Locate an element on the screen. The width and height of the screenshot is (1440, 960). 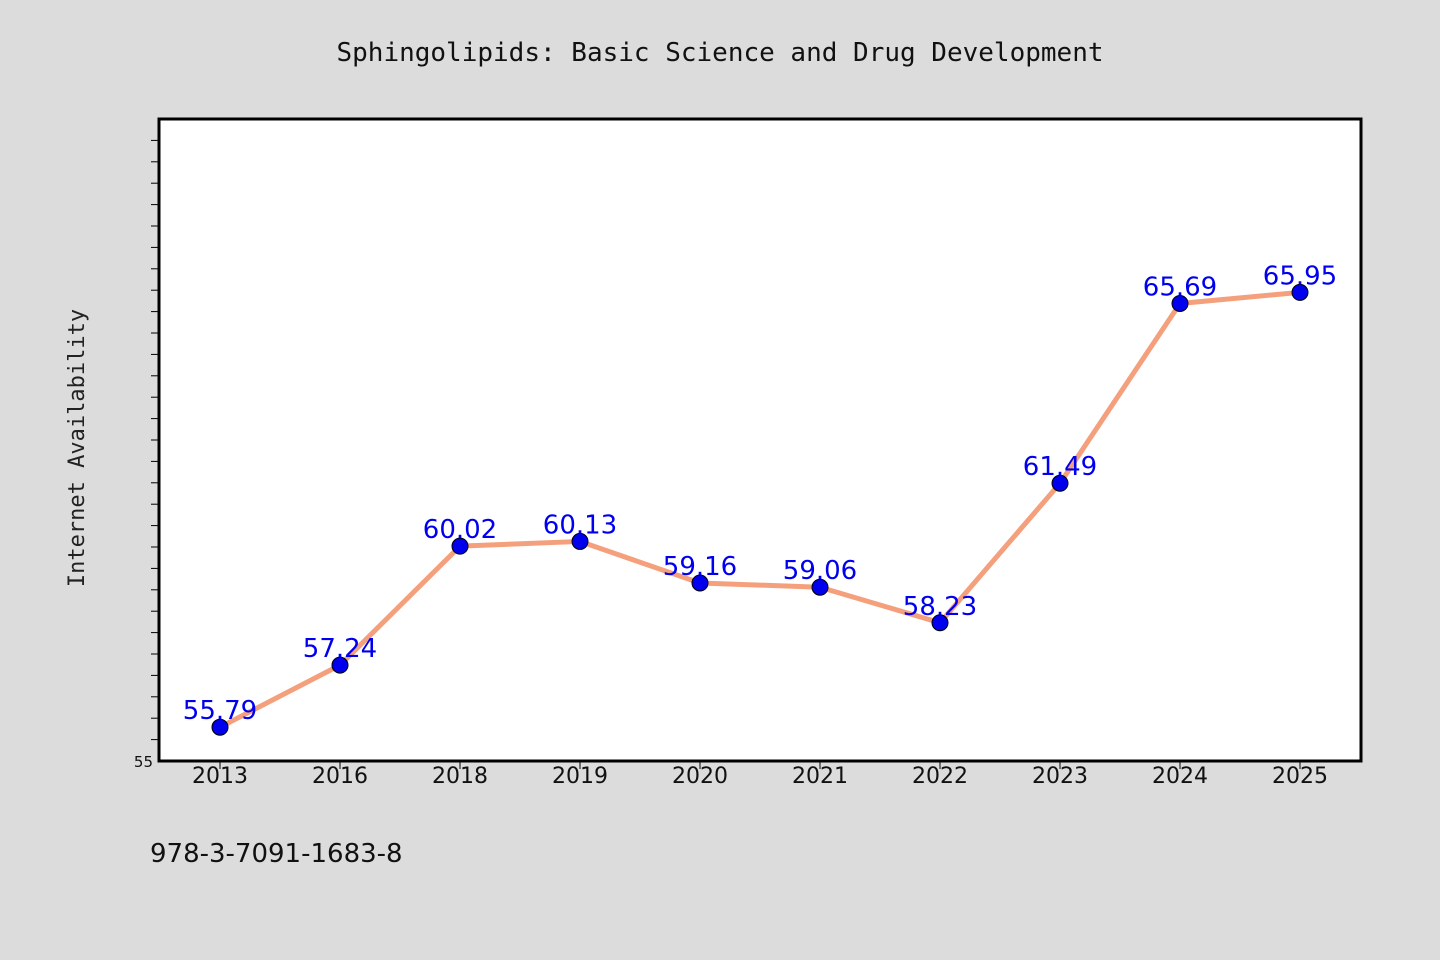
y-axis-label: Internet Availability is located at coordinates (77, 448).